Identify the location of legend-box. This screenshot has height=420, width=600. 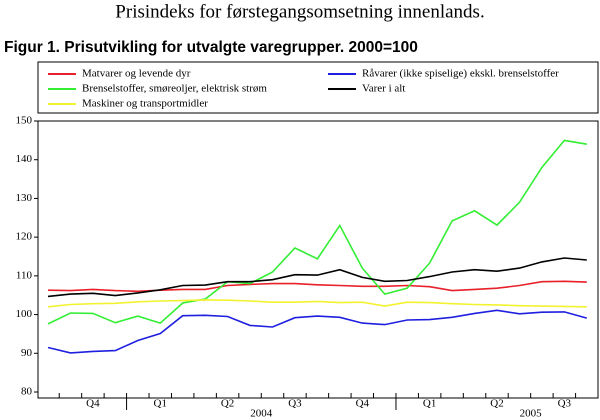
(318, 87).